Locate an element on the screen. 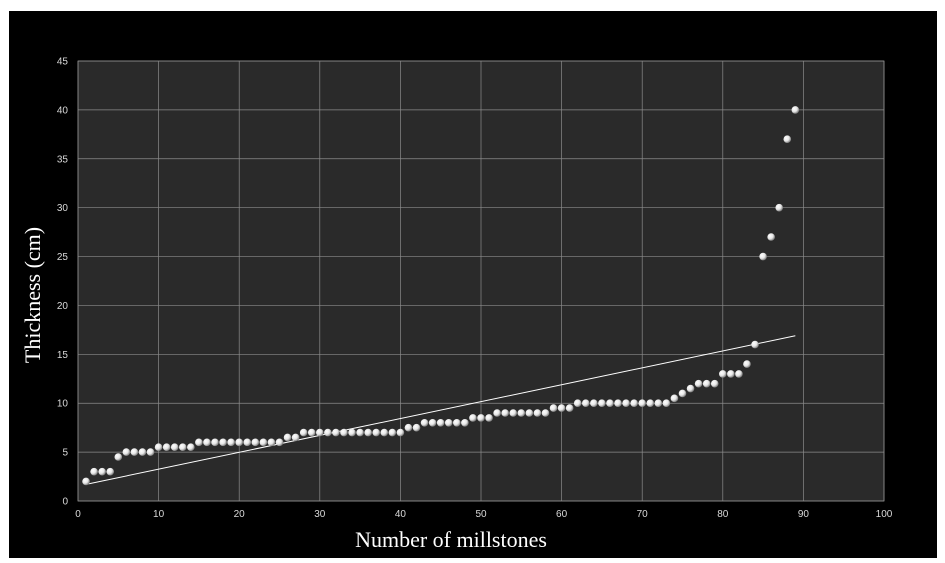  x-tick-label: 100 is located at coordinates (884, 514).